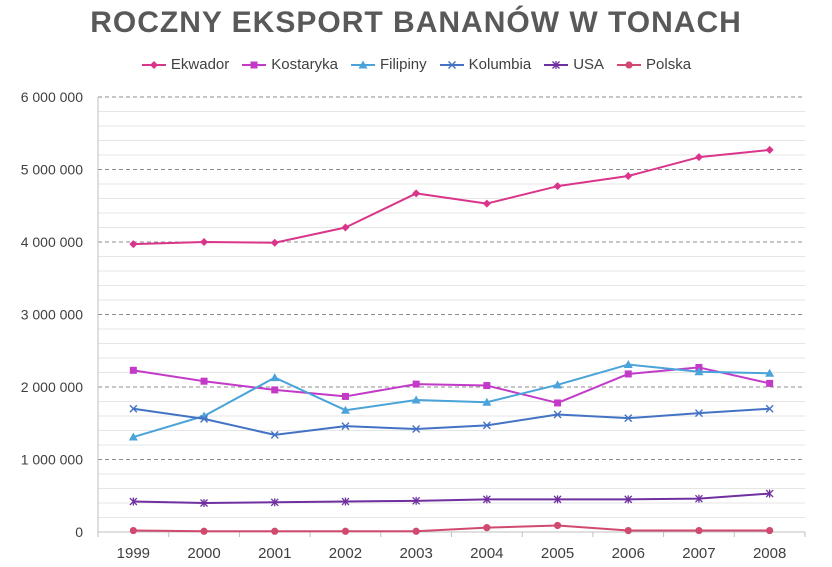 Image resolution: width=832 pixels, height=567 pixels. I want to click on chart-title: ROCZNY EKSPORT BANANÓW W TONACH, so click(416, 22).